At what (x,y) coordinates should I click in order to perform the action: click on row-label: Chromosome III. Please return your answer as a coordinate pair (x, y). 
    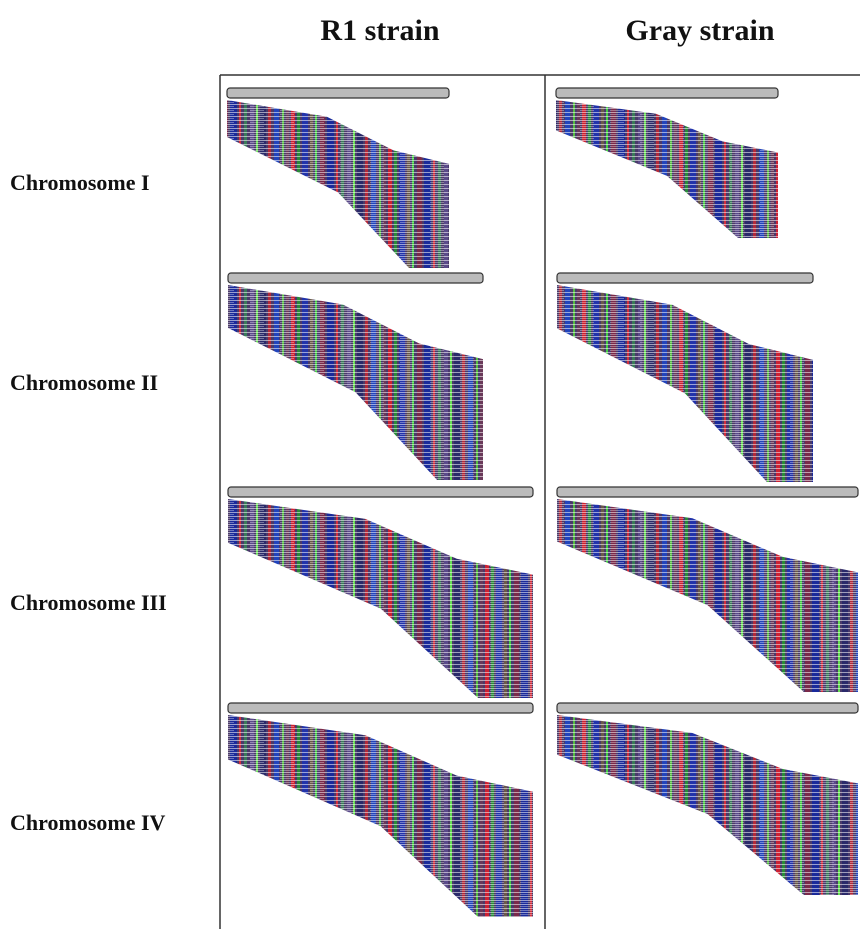
    Looking at the image, I should click on (88, 602).